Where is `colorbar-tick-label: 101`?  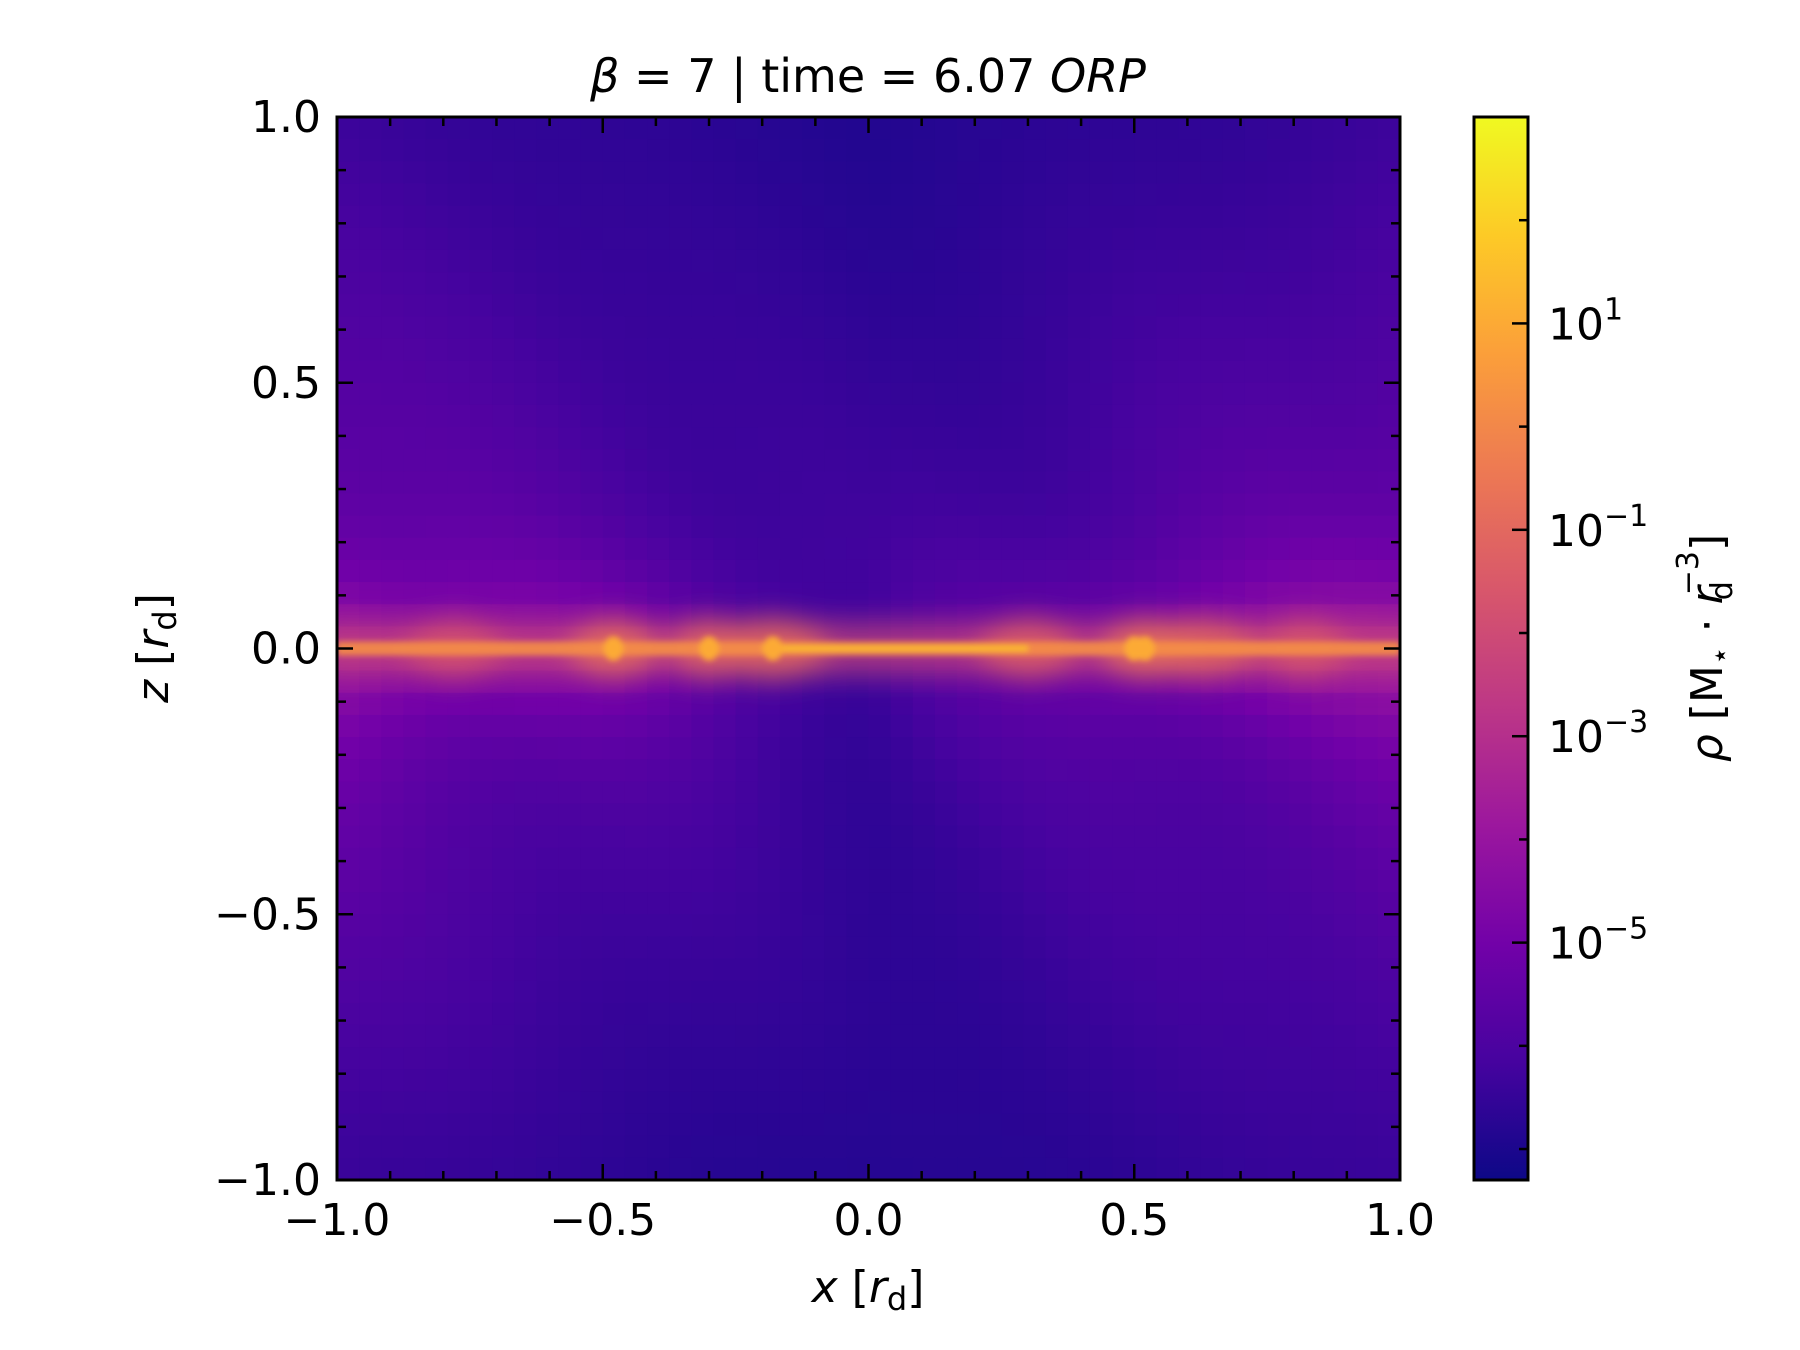 colorbar-tick-label: 101 is located at coordinates (1585, 321).